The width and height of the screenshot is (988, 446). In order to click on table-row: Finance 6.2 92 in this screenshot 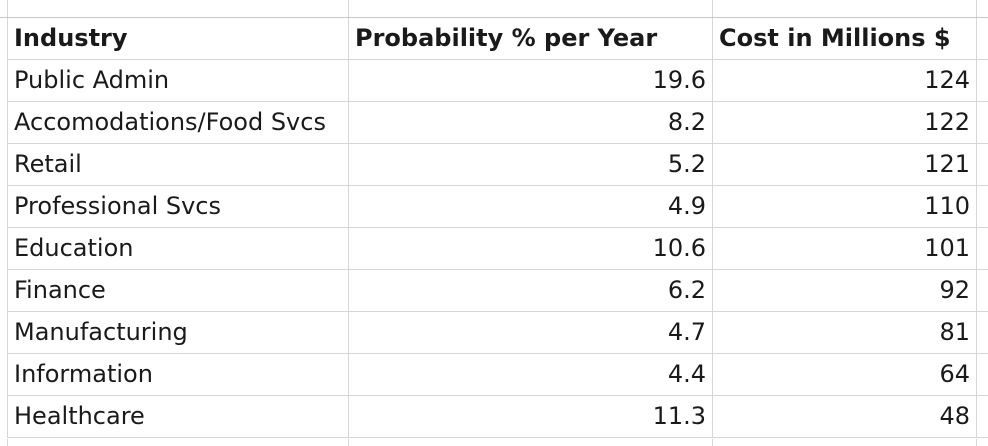, I will do `click(497, 290)`.